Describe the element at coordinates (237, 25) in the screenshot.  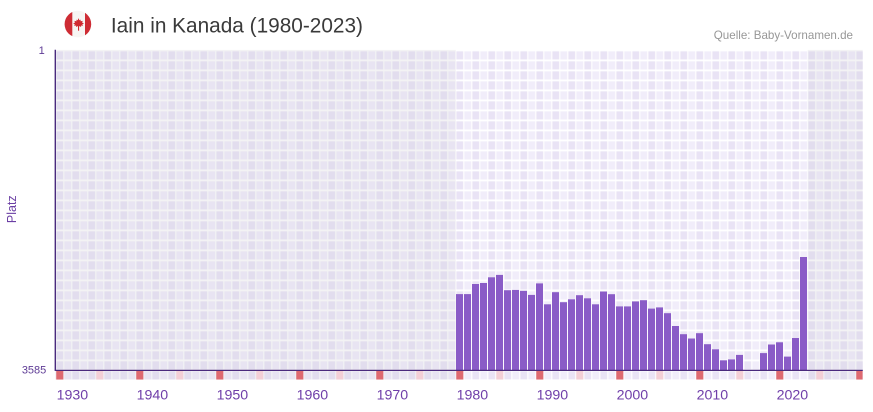
I see `svg-text: Iain in Kanada (1980-2023)` at that location.